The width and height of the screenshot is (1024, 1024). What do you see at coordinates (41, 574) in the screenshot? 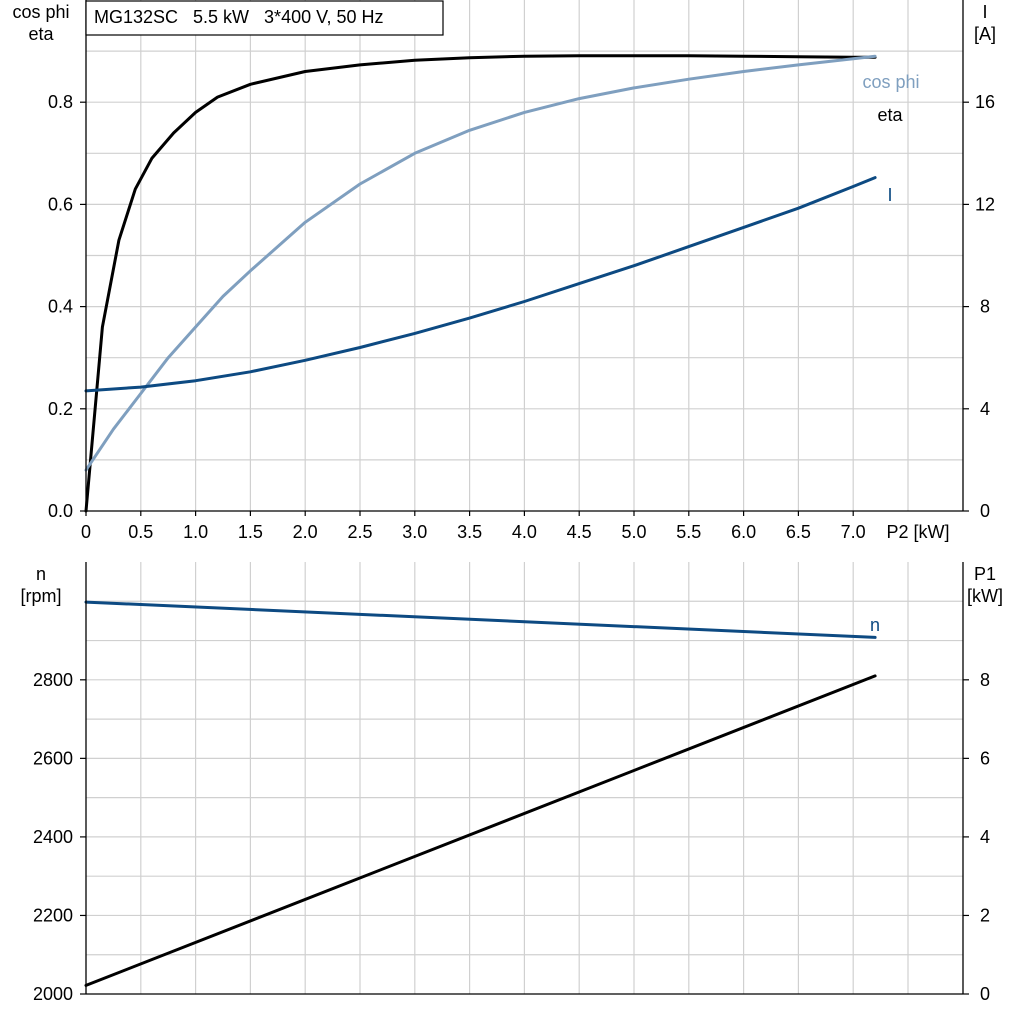
I see `left-axis-title: n` at bounding box center [41, 574].